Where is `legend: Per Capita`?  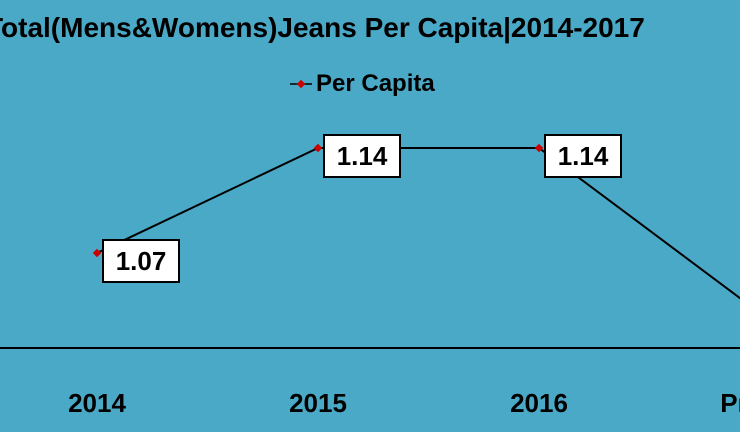
legend: Per Capita is located at coordinates (362, 84).